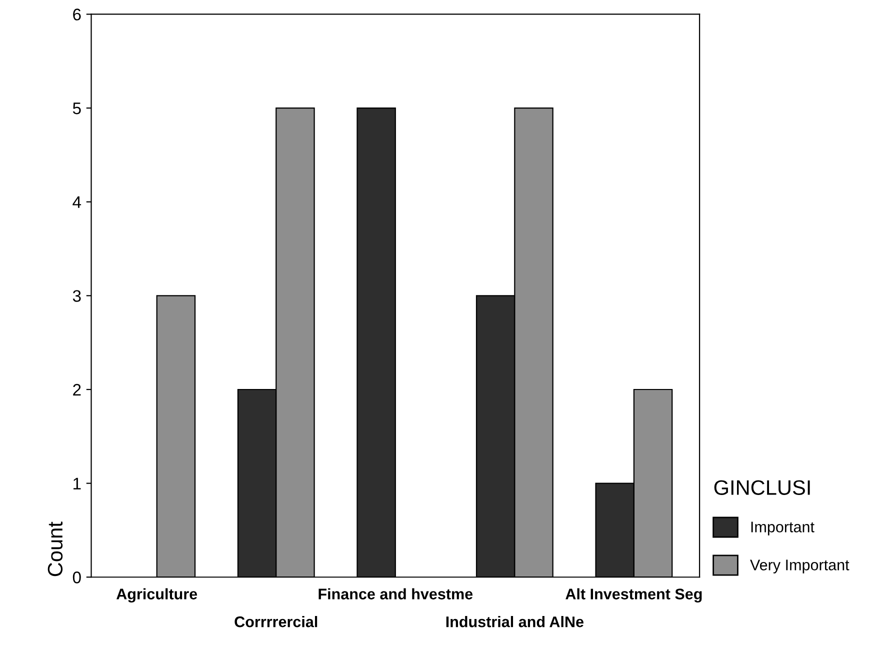 This screenshot has width=869, height=647. I want to click on y-tick-label: 3, so click(76, 296).